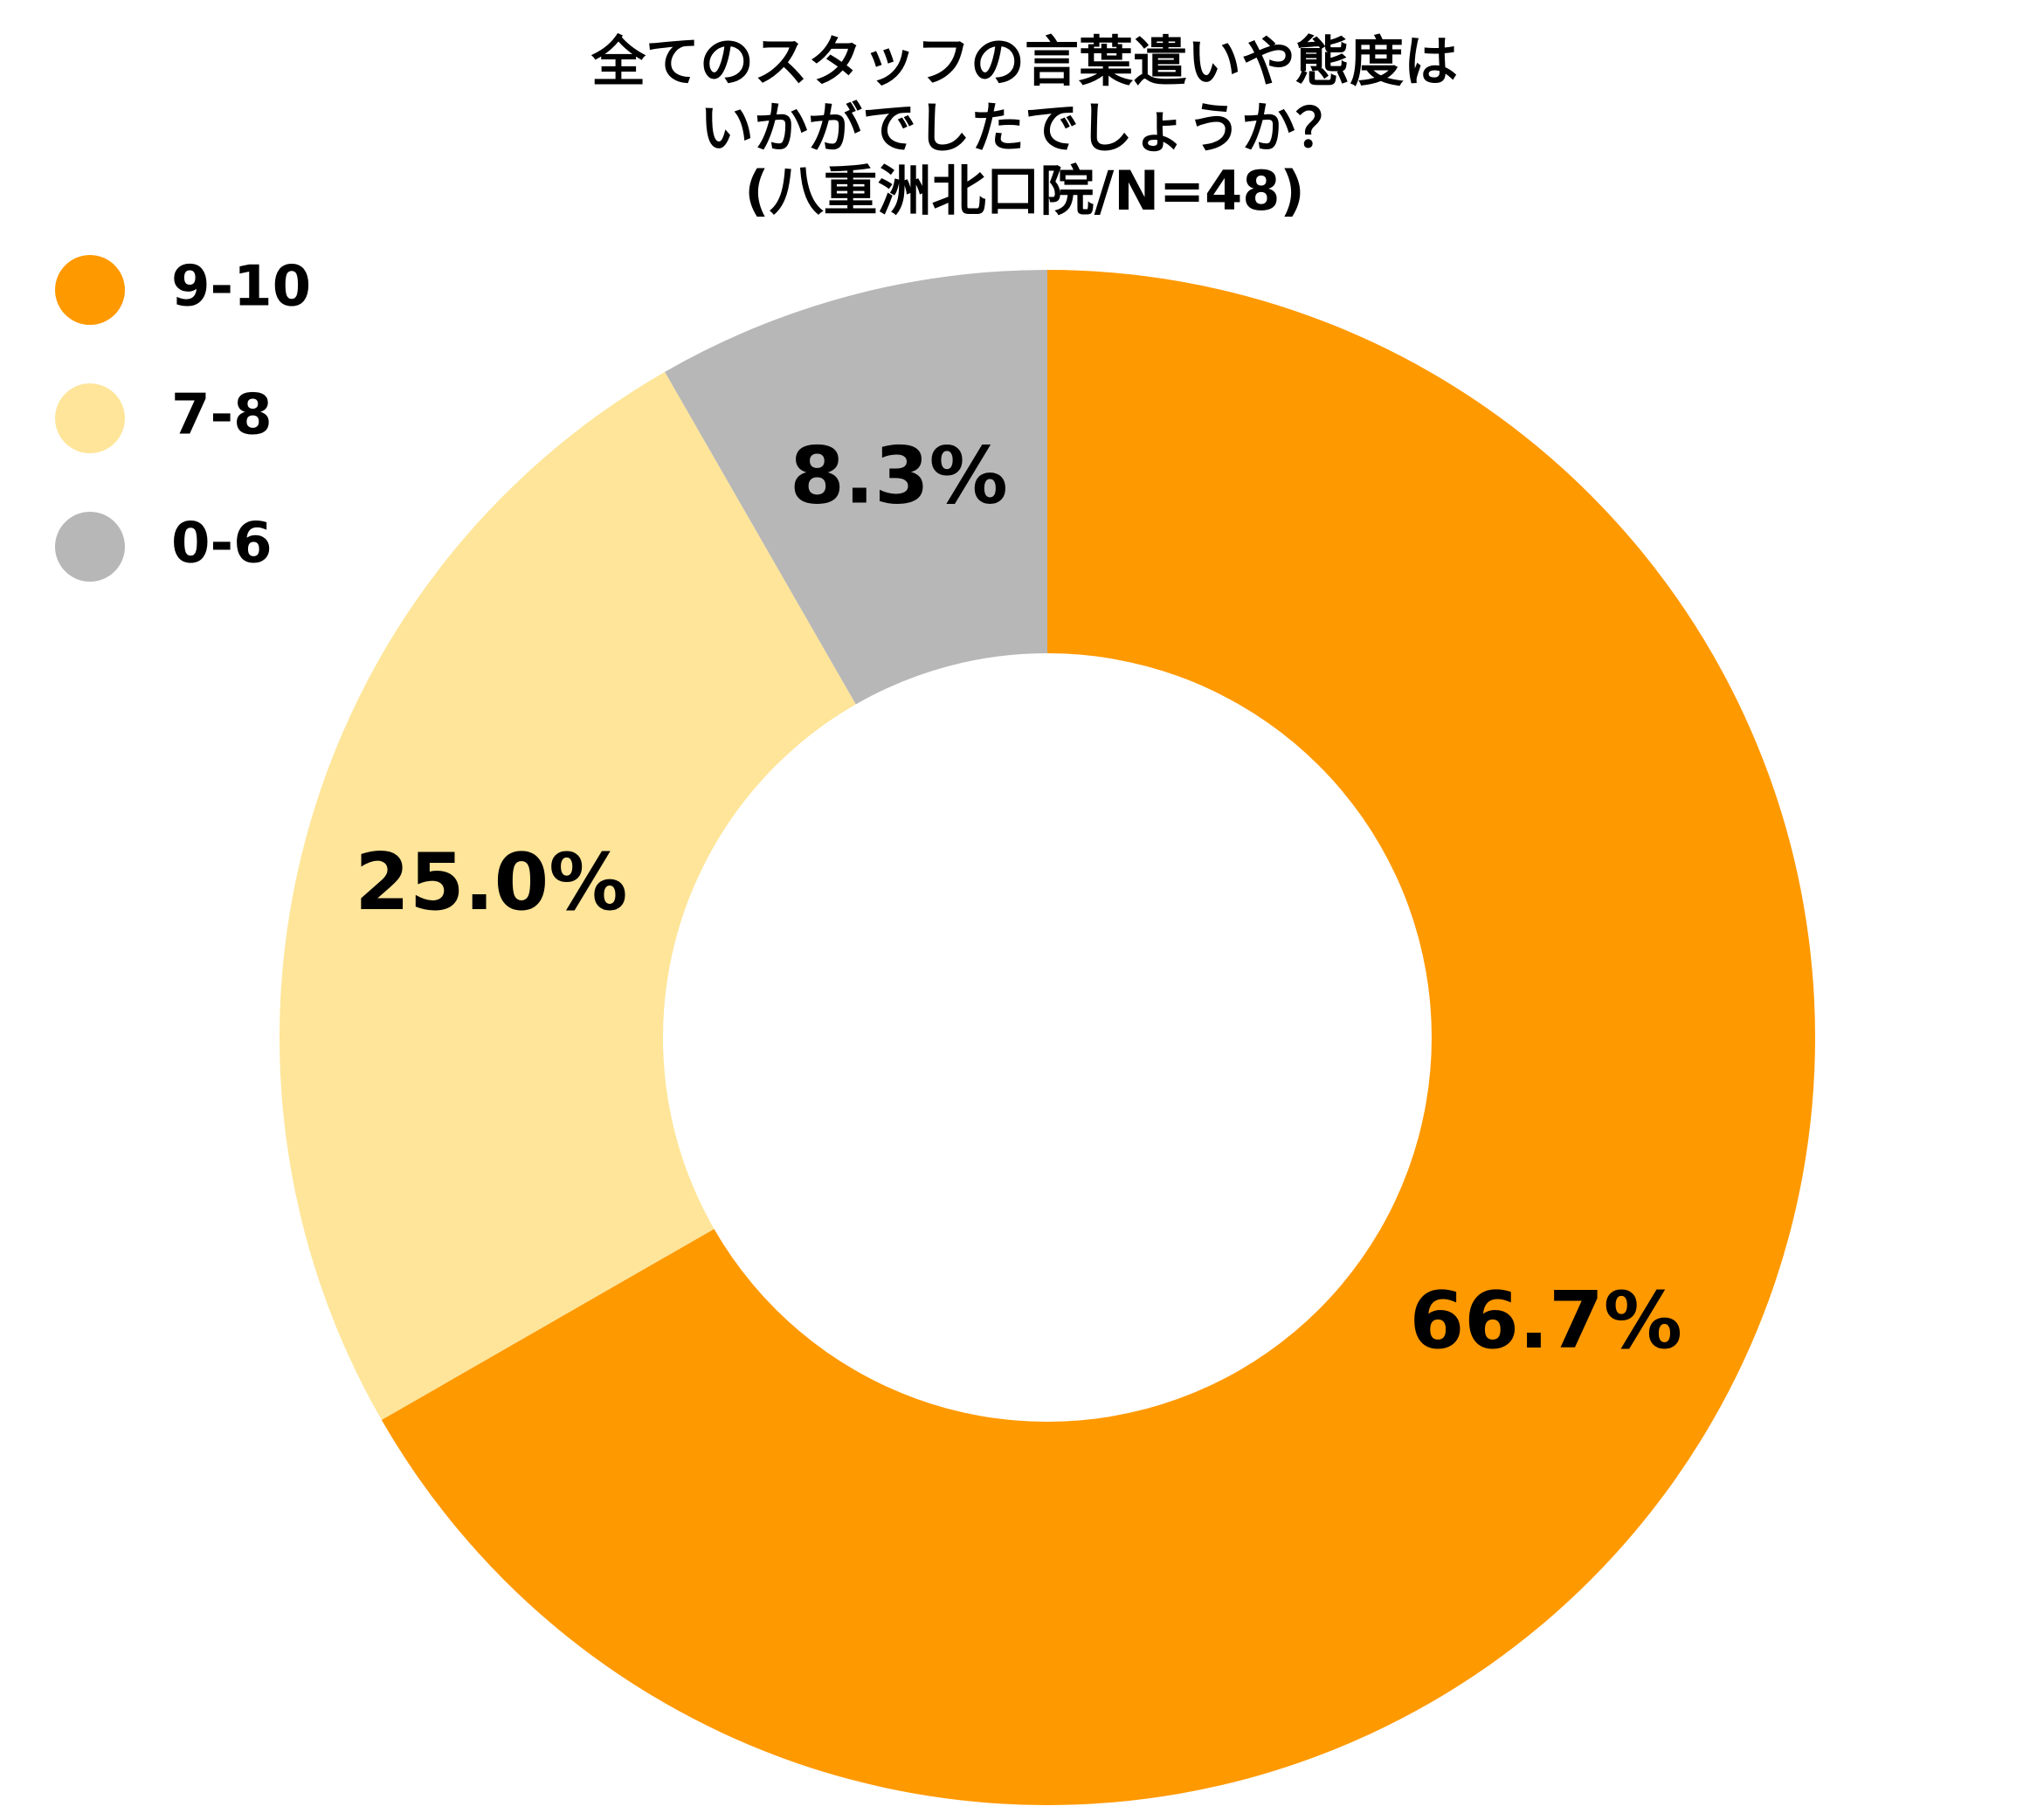 The width and height of the screenshot is (2044, 1813). What do you see at coordinates (1546, 1321) in the screenshot?
I see `data-label: 66.7%` at bounding box center [1546, 1321].